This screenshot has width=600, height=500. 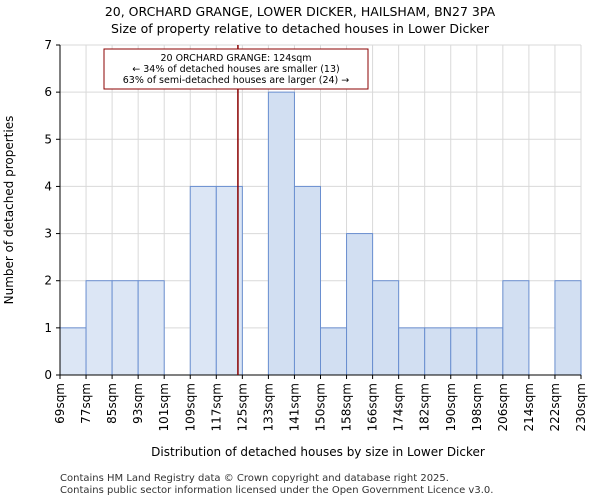 What do you see at coordinates (307, 280) in the screenshot?
I see `bar-141sqm` at bounding box center [307, 280].